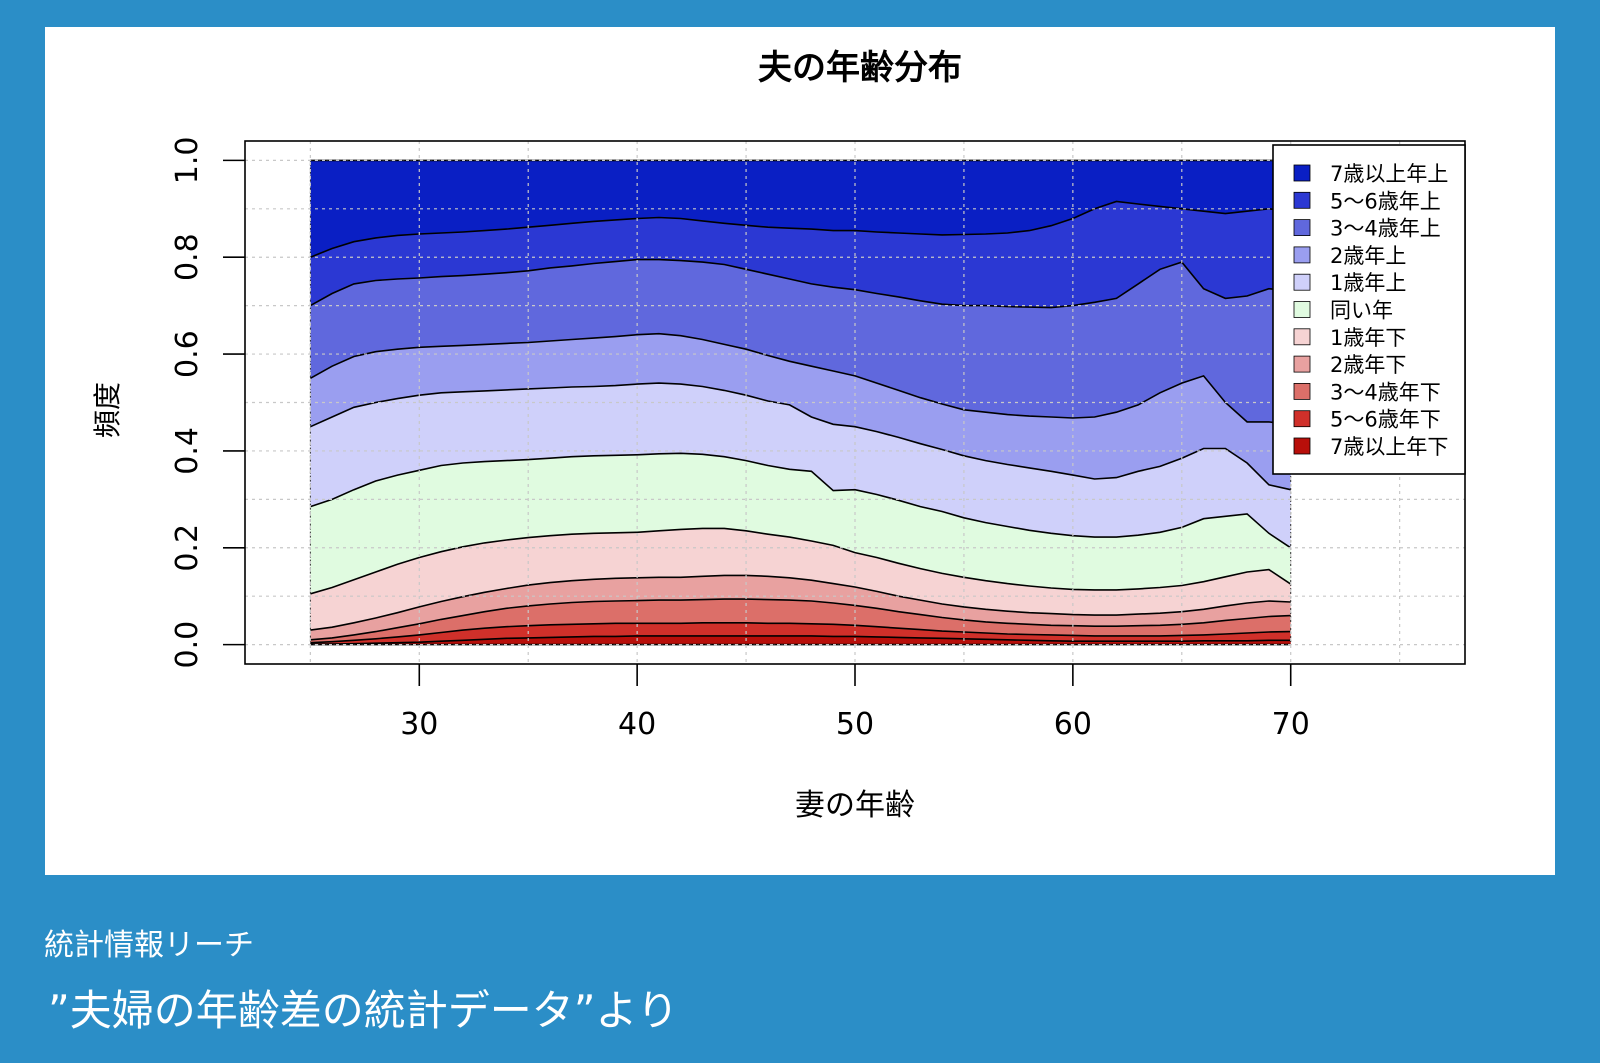  I want to click on y-tick-label: 0.8, so click(187, 257).